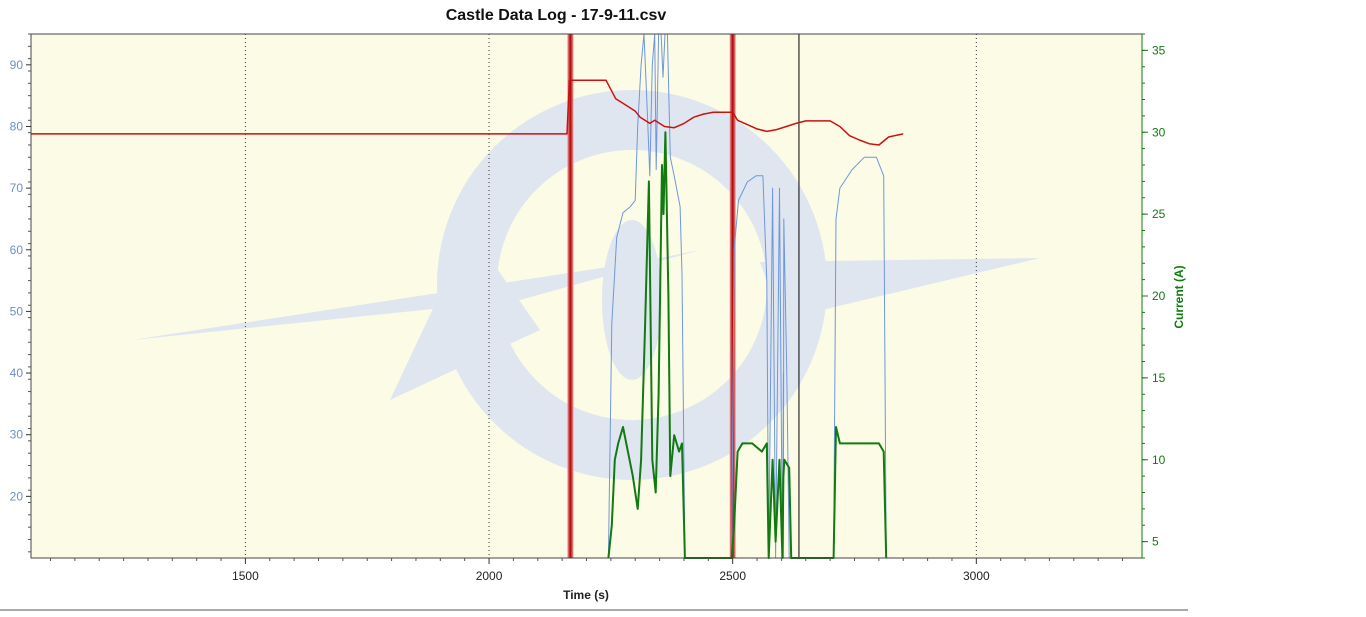 The height and width of the screenshot is (617, 1366). I want to click on x-tick-label: 2000, so click(489, 576).